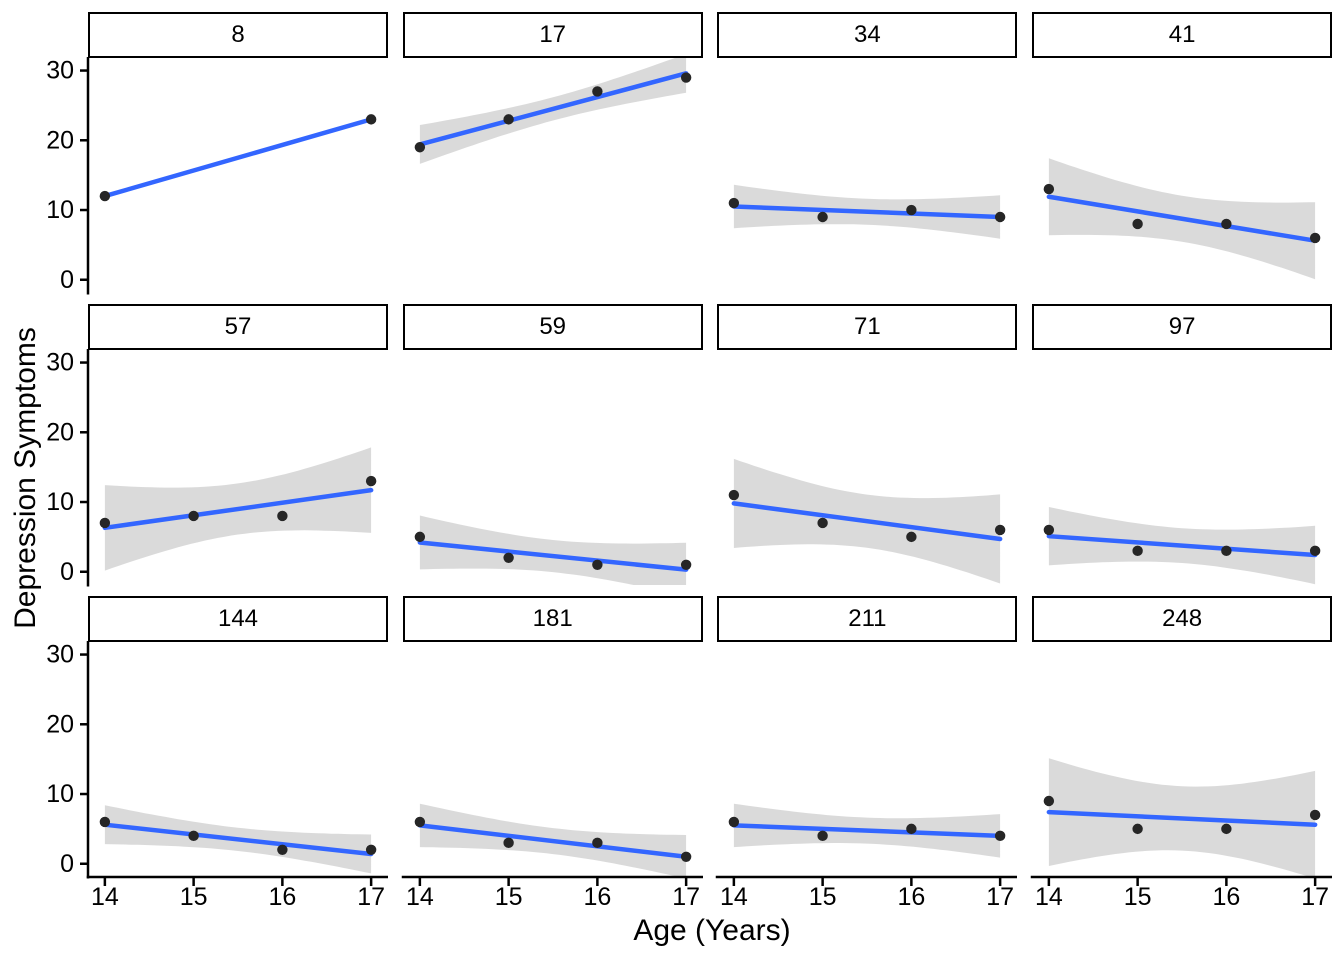  Describe the element at coordinates (867, 619) in the screenshot. I see `facet-strip: 211` at that location.